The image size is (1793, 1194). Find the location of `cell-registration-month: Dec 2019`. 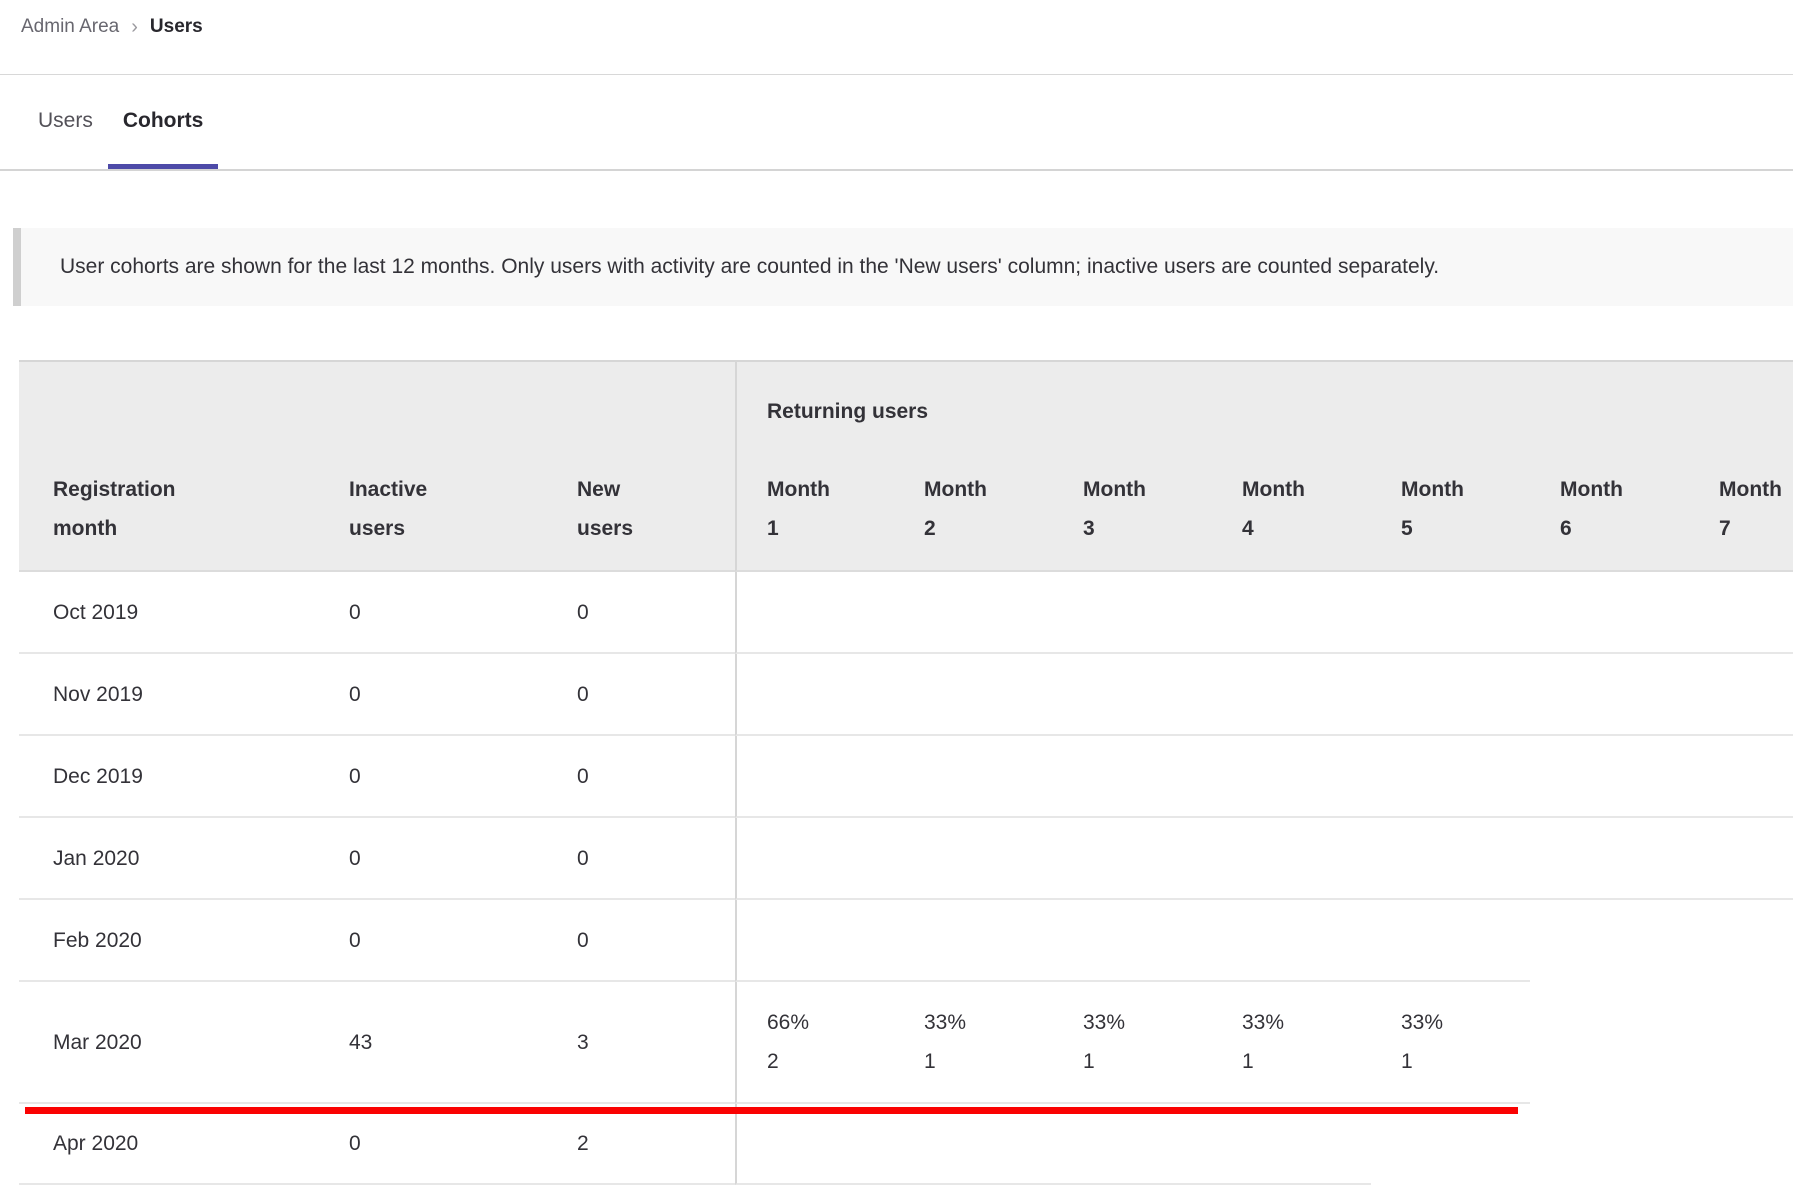

cell-registration-month: Dec 2019 is located at coordinates (182, 777).